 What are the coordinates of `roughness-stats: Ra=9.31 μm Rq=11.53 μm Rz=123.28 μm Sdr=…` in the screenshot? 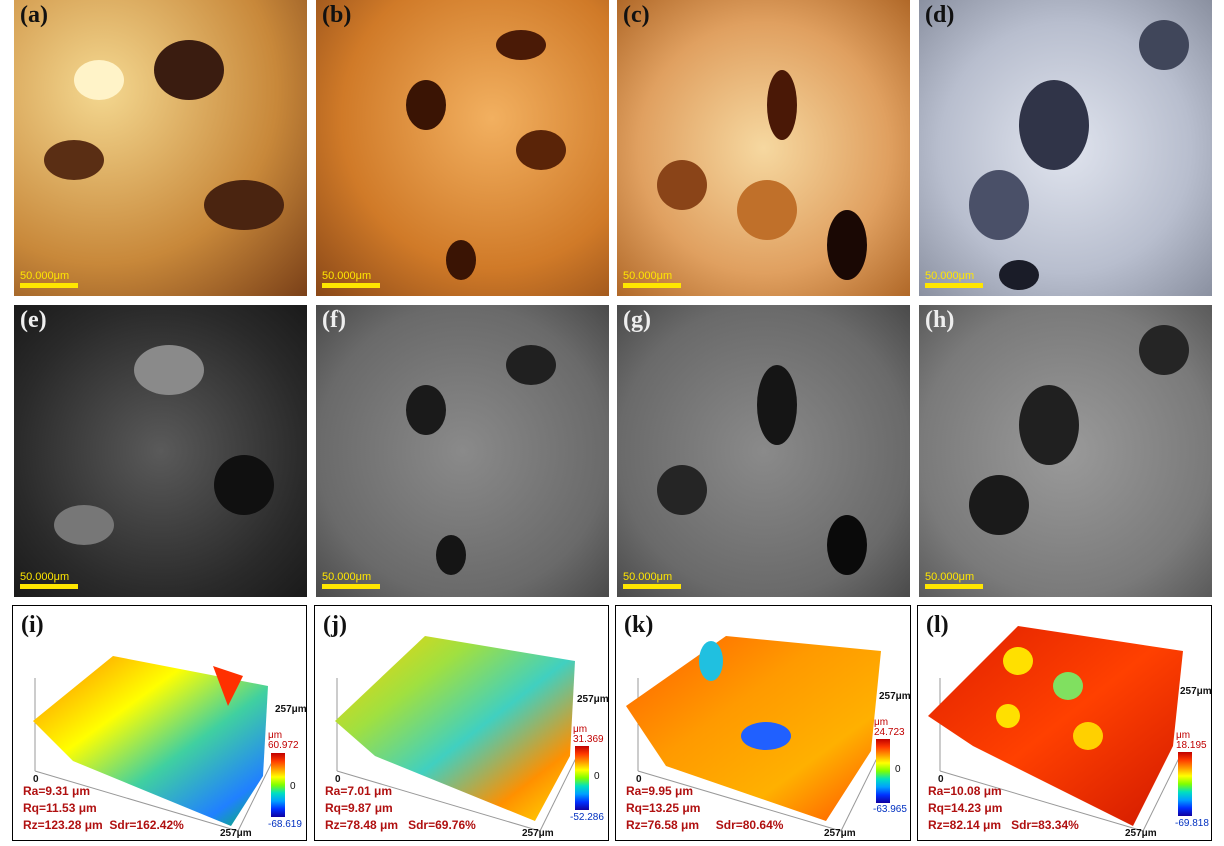 It's located at (103, 808).